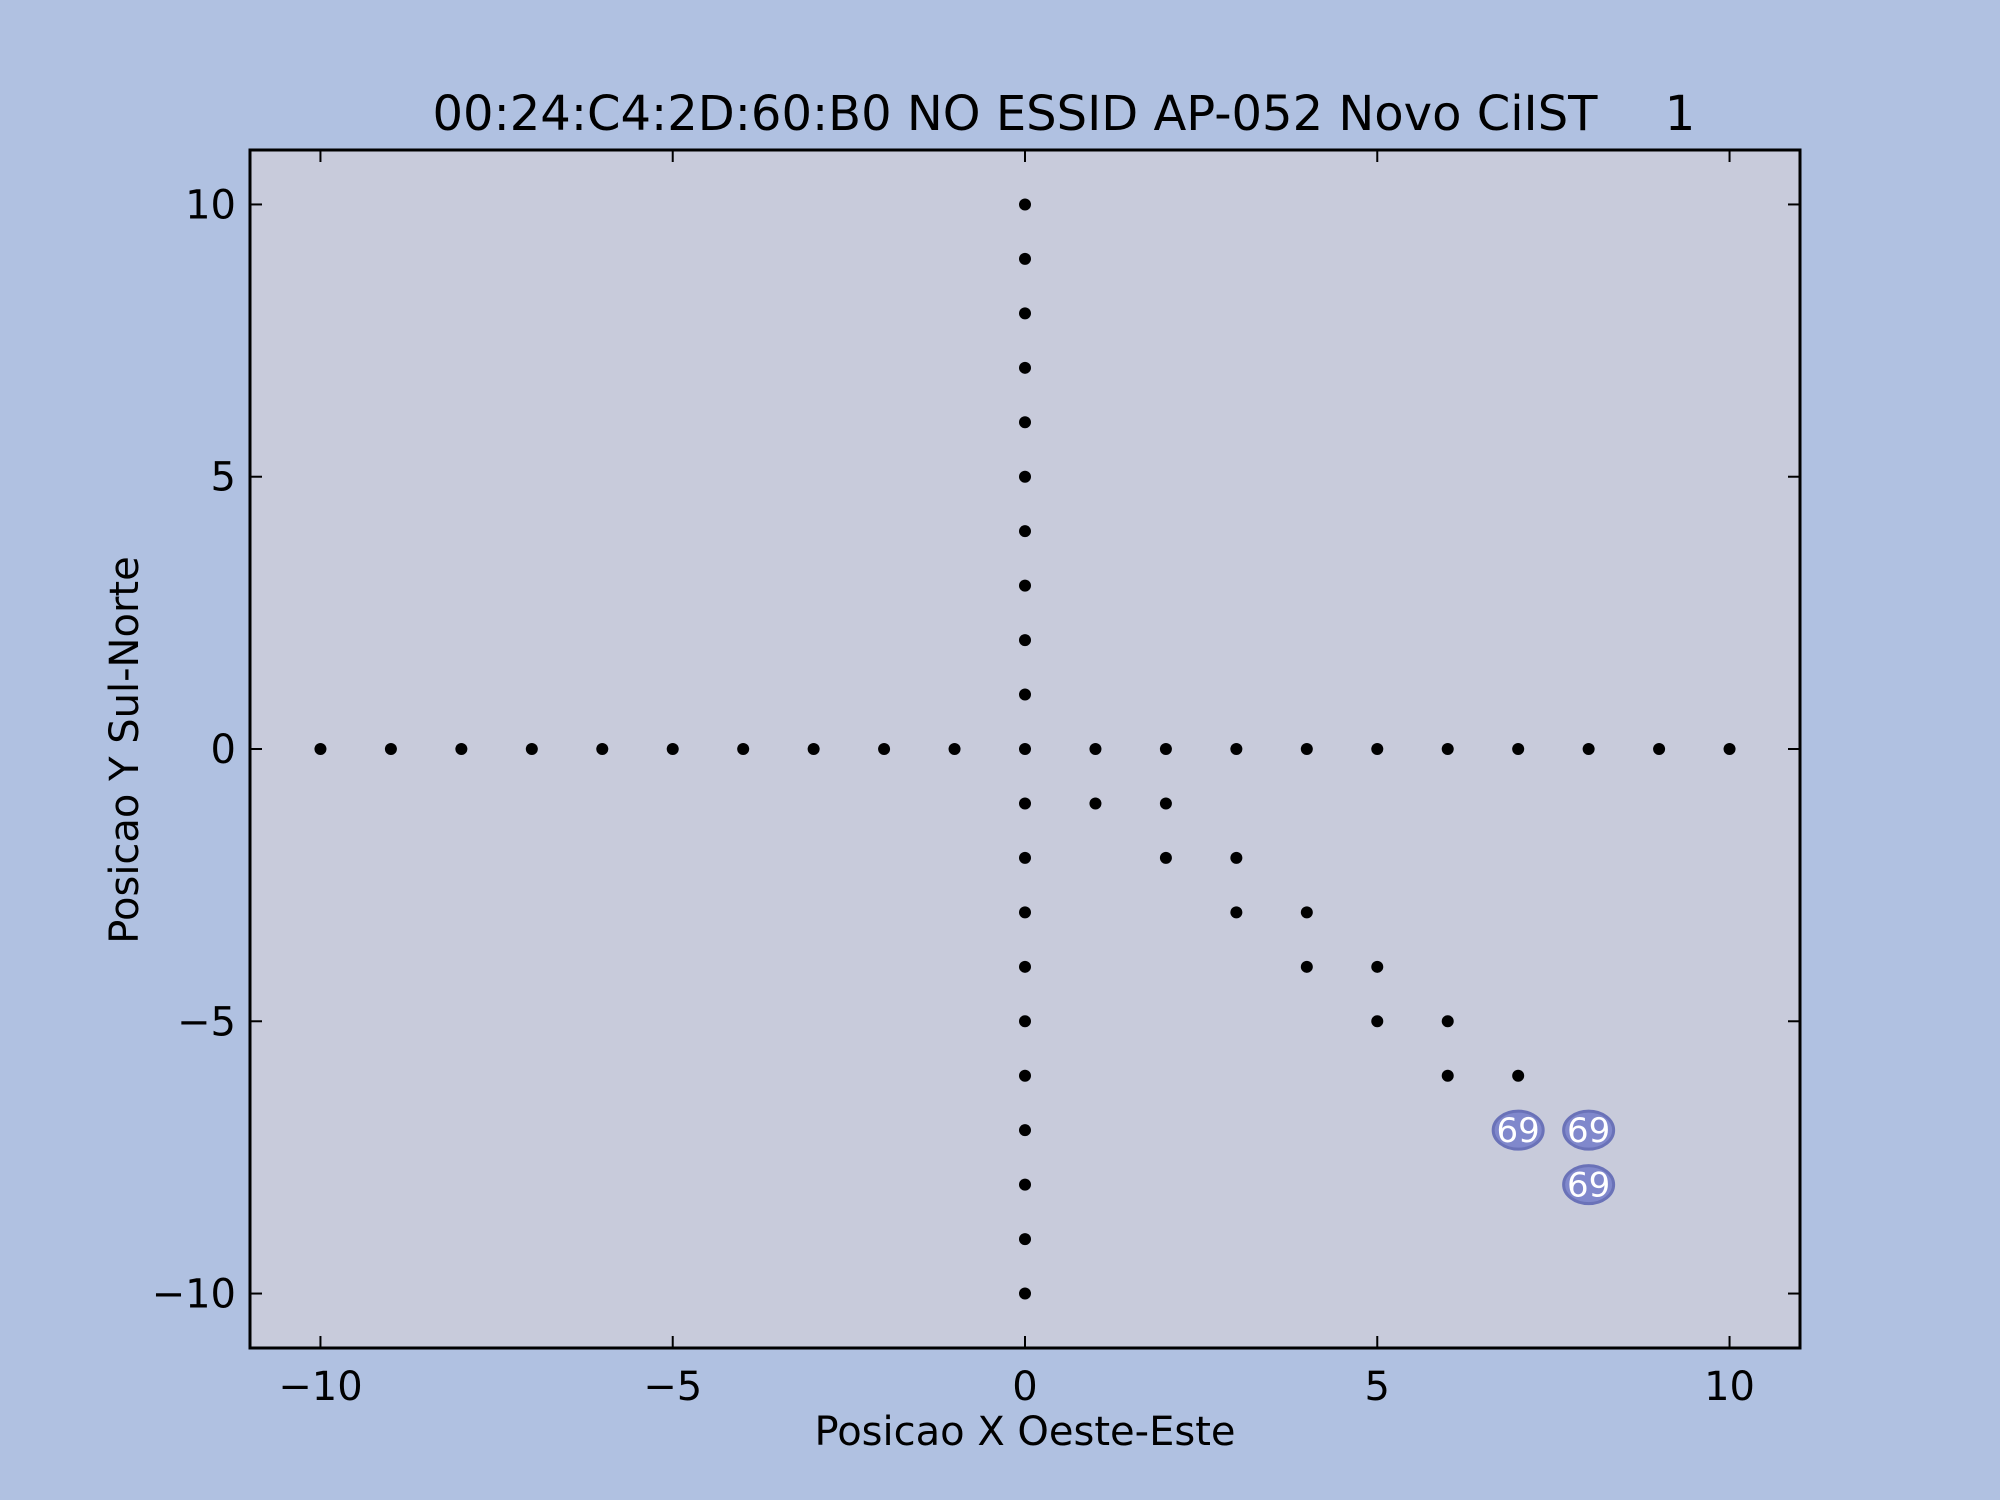 This screenshot has height=1500, width=2000. Describe the element at coordinates (223, 750) in the screenshot. I see `y-tick-label: 0` at that location.